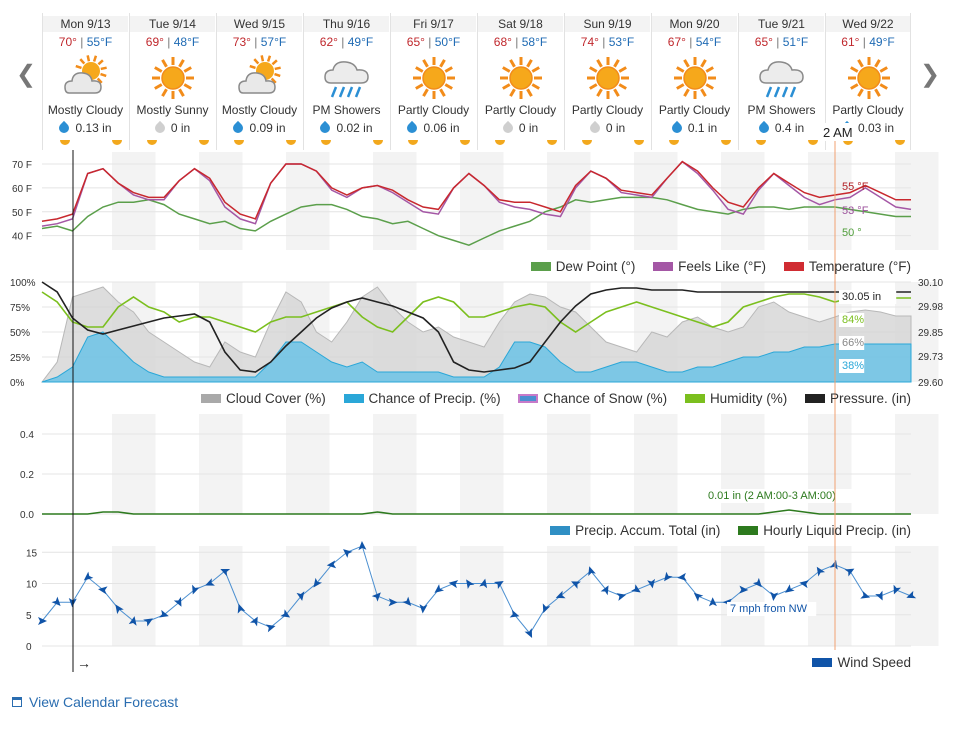 The width and height of the screenshot is (964, 731). I want to click on legend-pressure: Pressure. (in), so click(870, 398).